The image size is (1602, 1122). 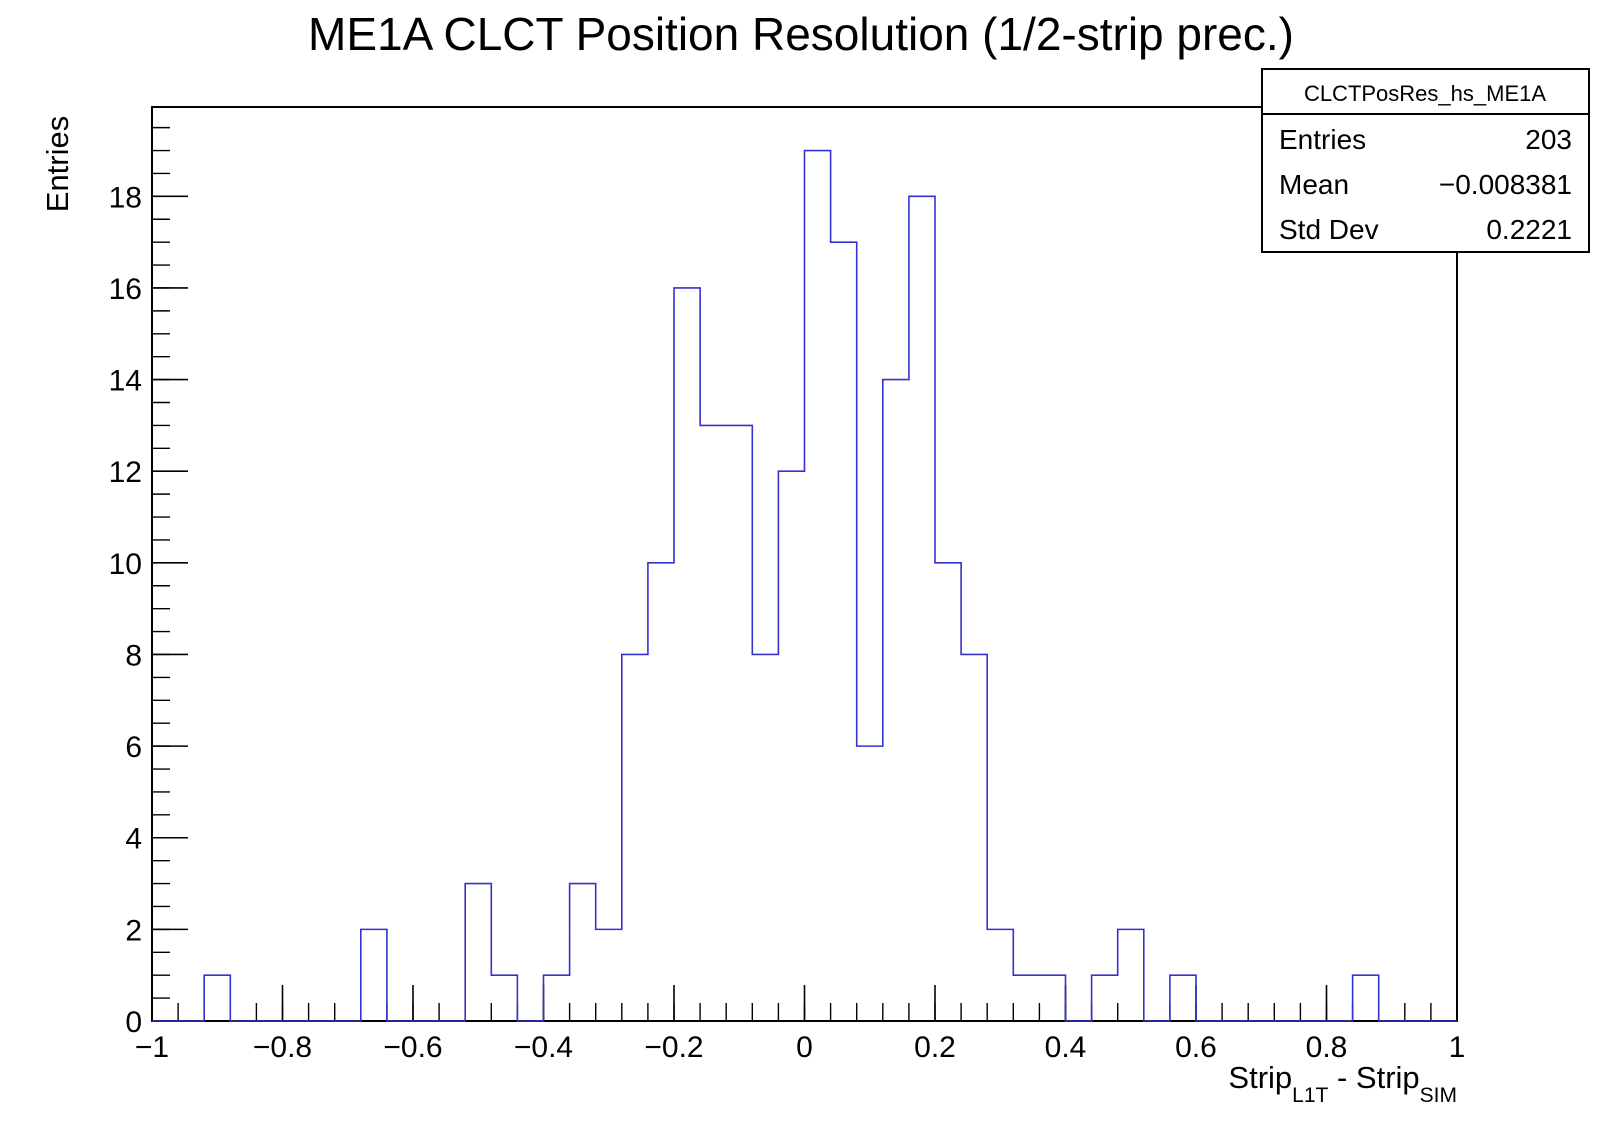 I want to click on x-tick-label: −0.4, so click(x=543, y=1047).